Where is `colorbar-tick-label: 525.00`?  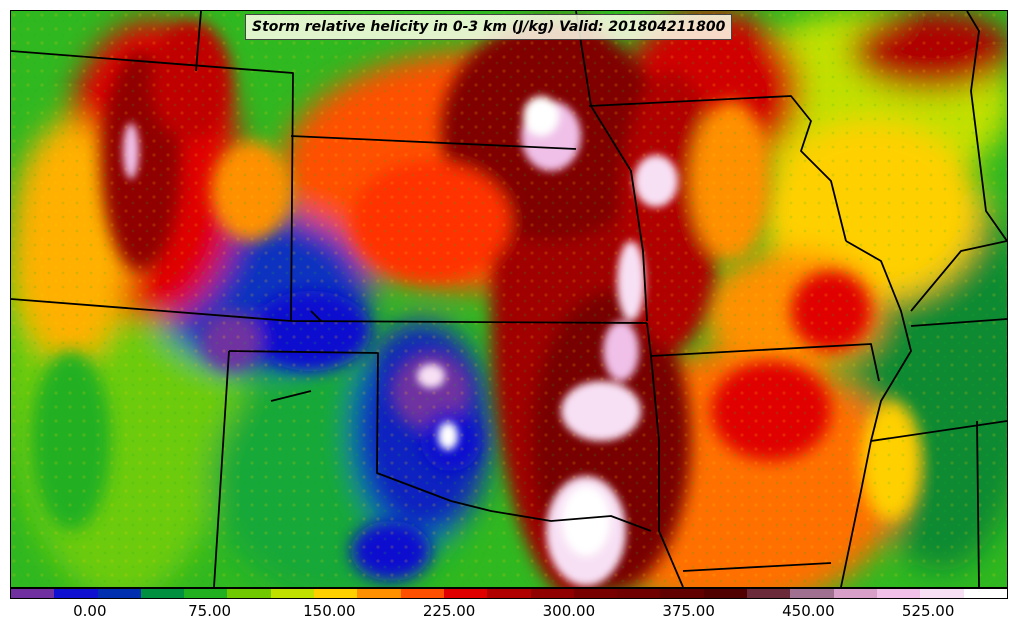
colorbar-tick-label: 525.00 is located at coordinates (928, 611).